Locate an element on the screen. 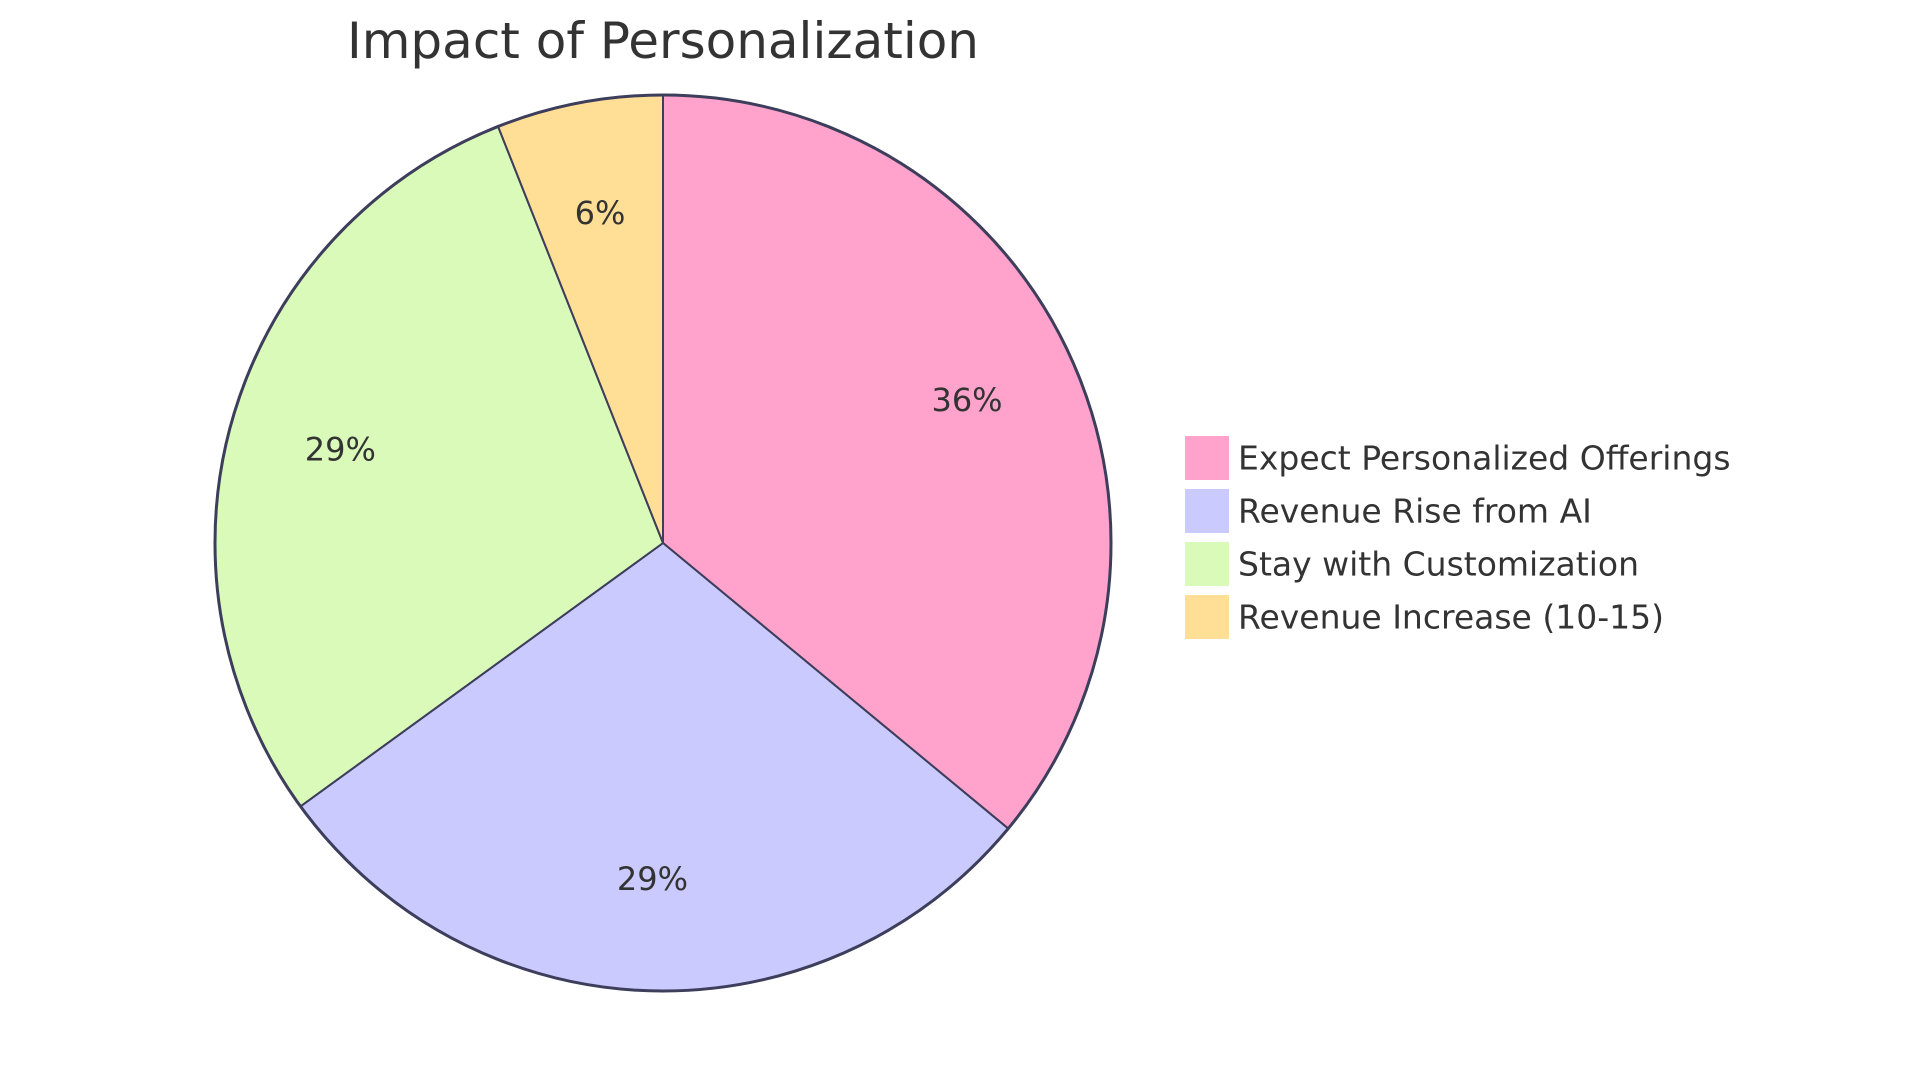  legend-label-2: Stay with Customization is located at coordinates (1438, 564).